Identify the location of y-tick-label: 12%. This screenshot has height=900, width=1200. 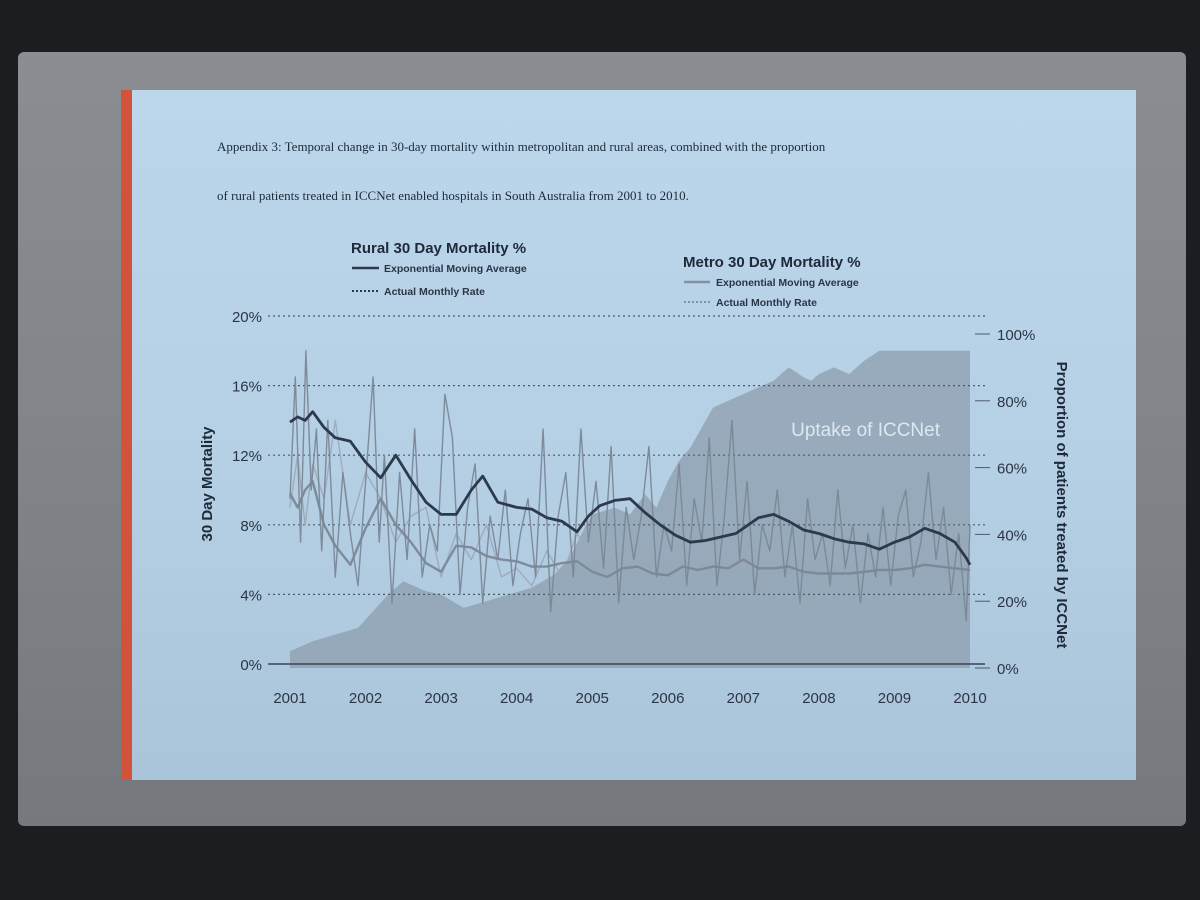
(247, 456).